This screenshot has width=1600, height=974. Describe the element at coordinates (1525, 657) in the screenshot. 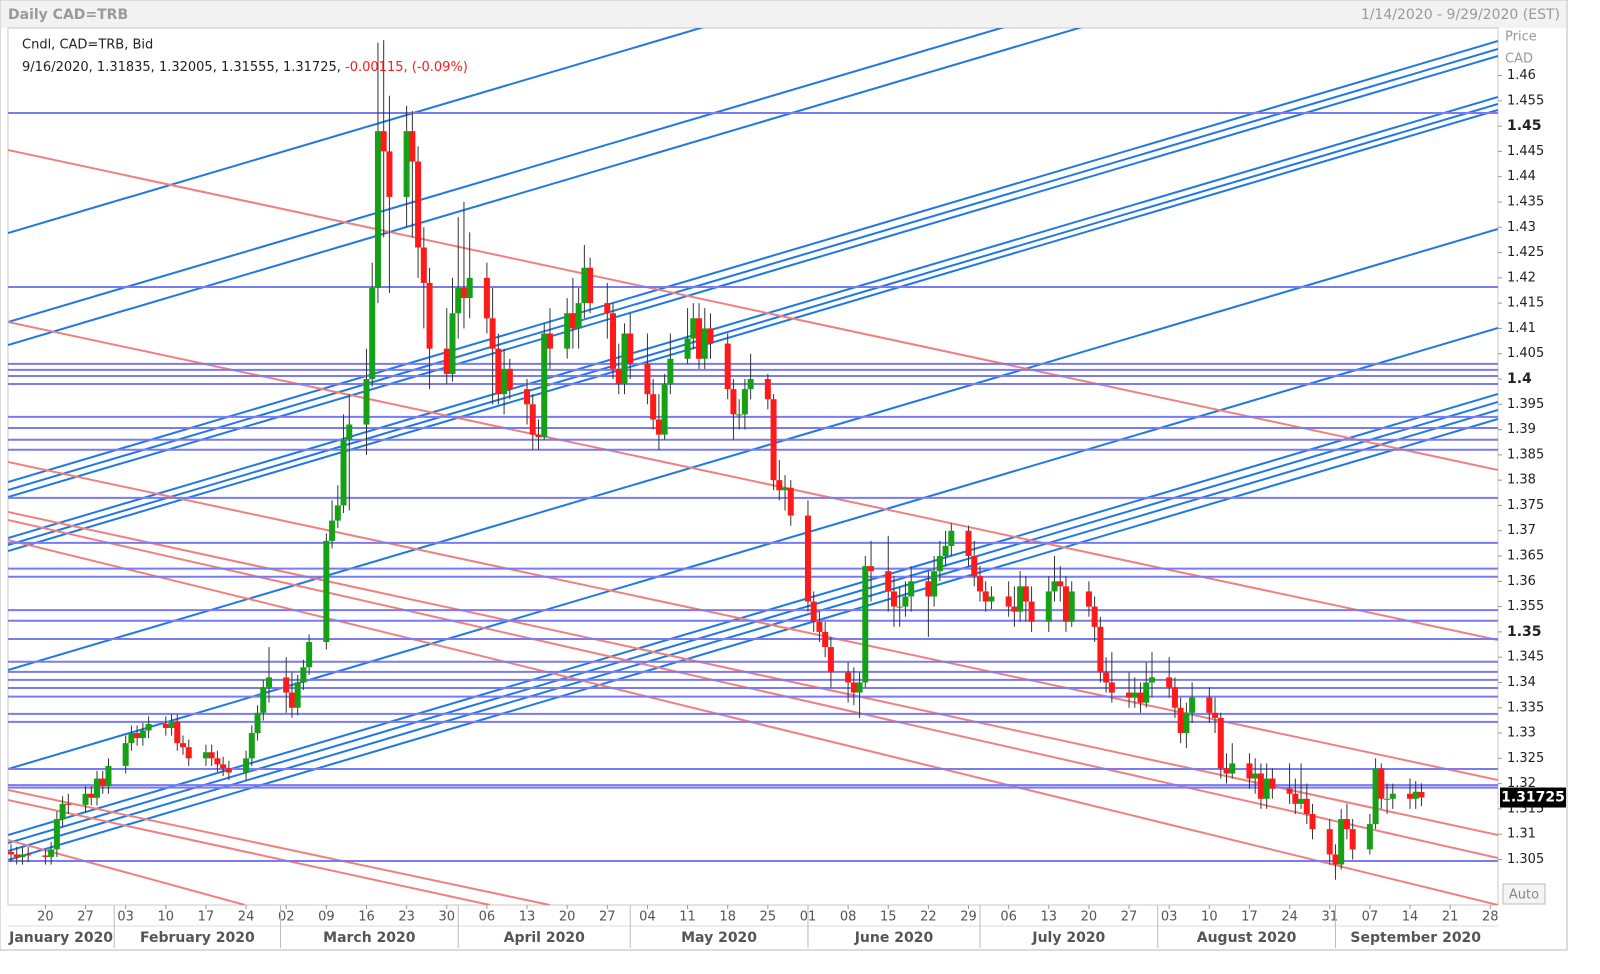

I see `y-tick-label: 1.345` at that location.